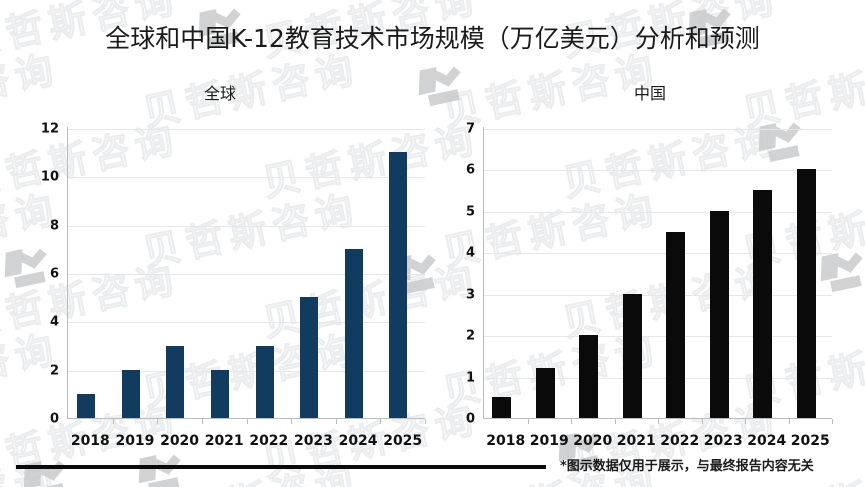 This screenshot has width=865, height=487. Describe the element at coordinates (398, 285) in the screenshot. I see `bar-global-2025` at that location.